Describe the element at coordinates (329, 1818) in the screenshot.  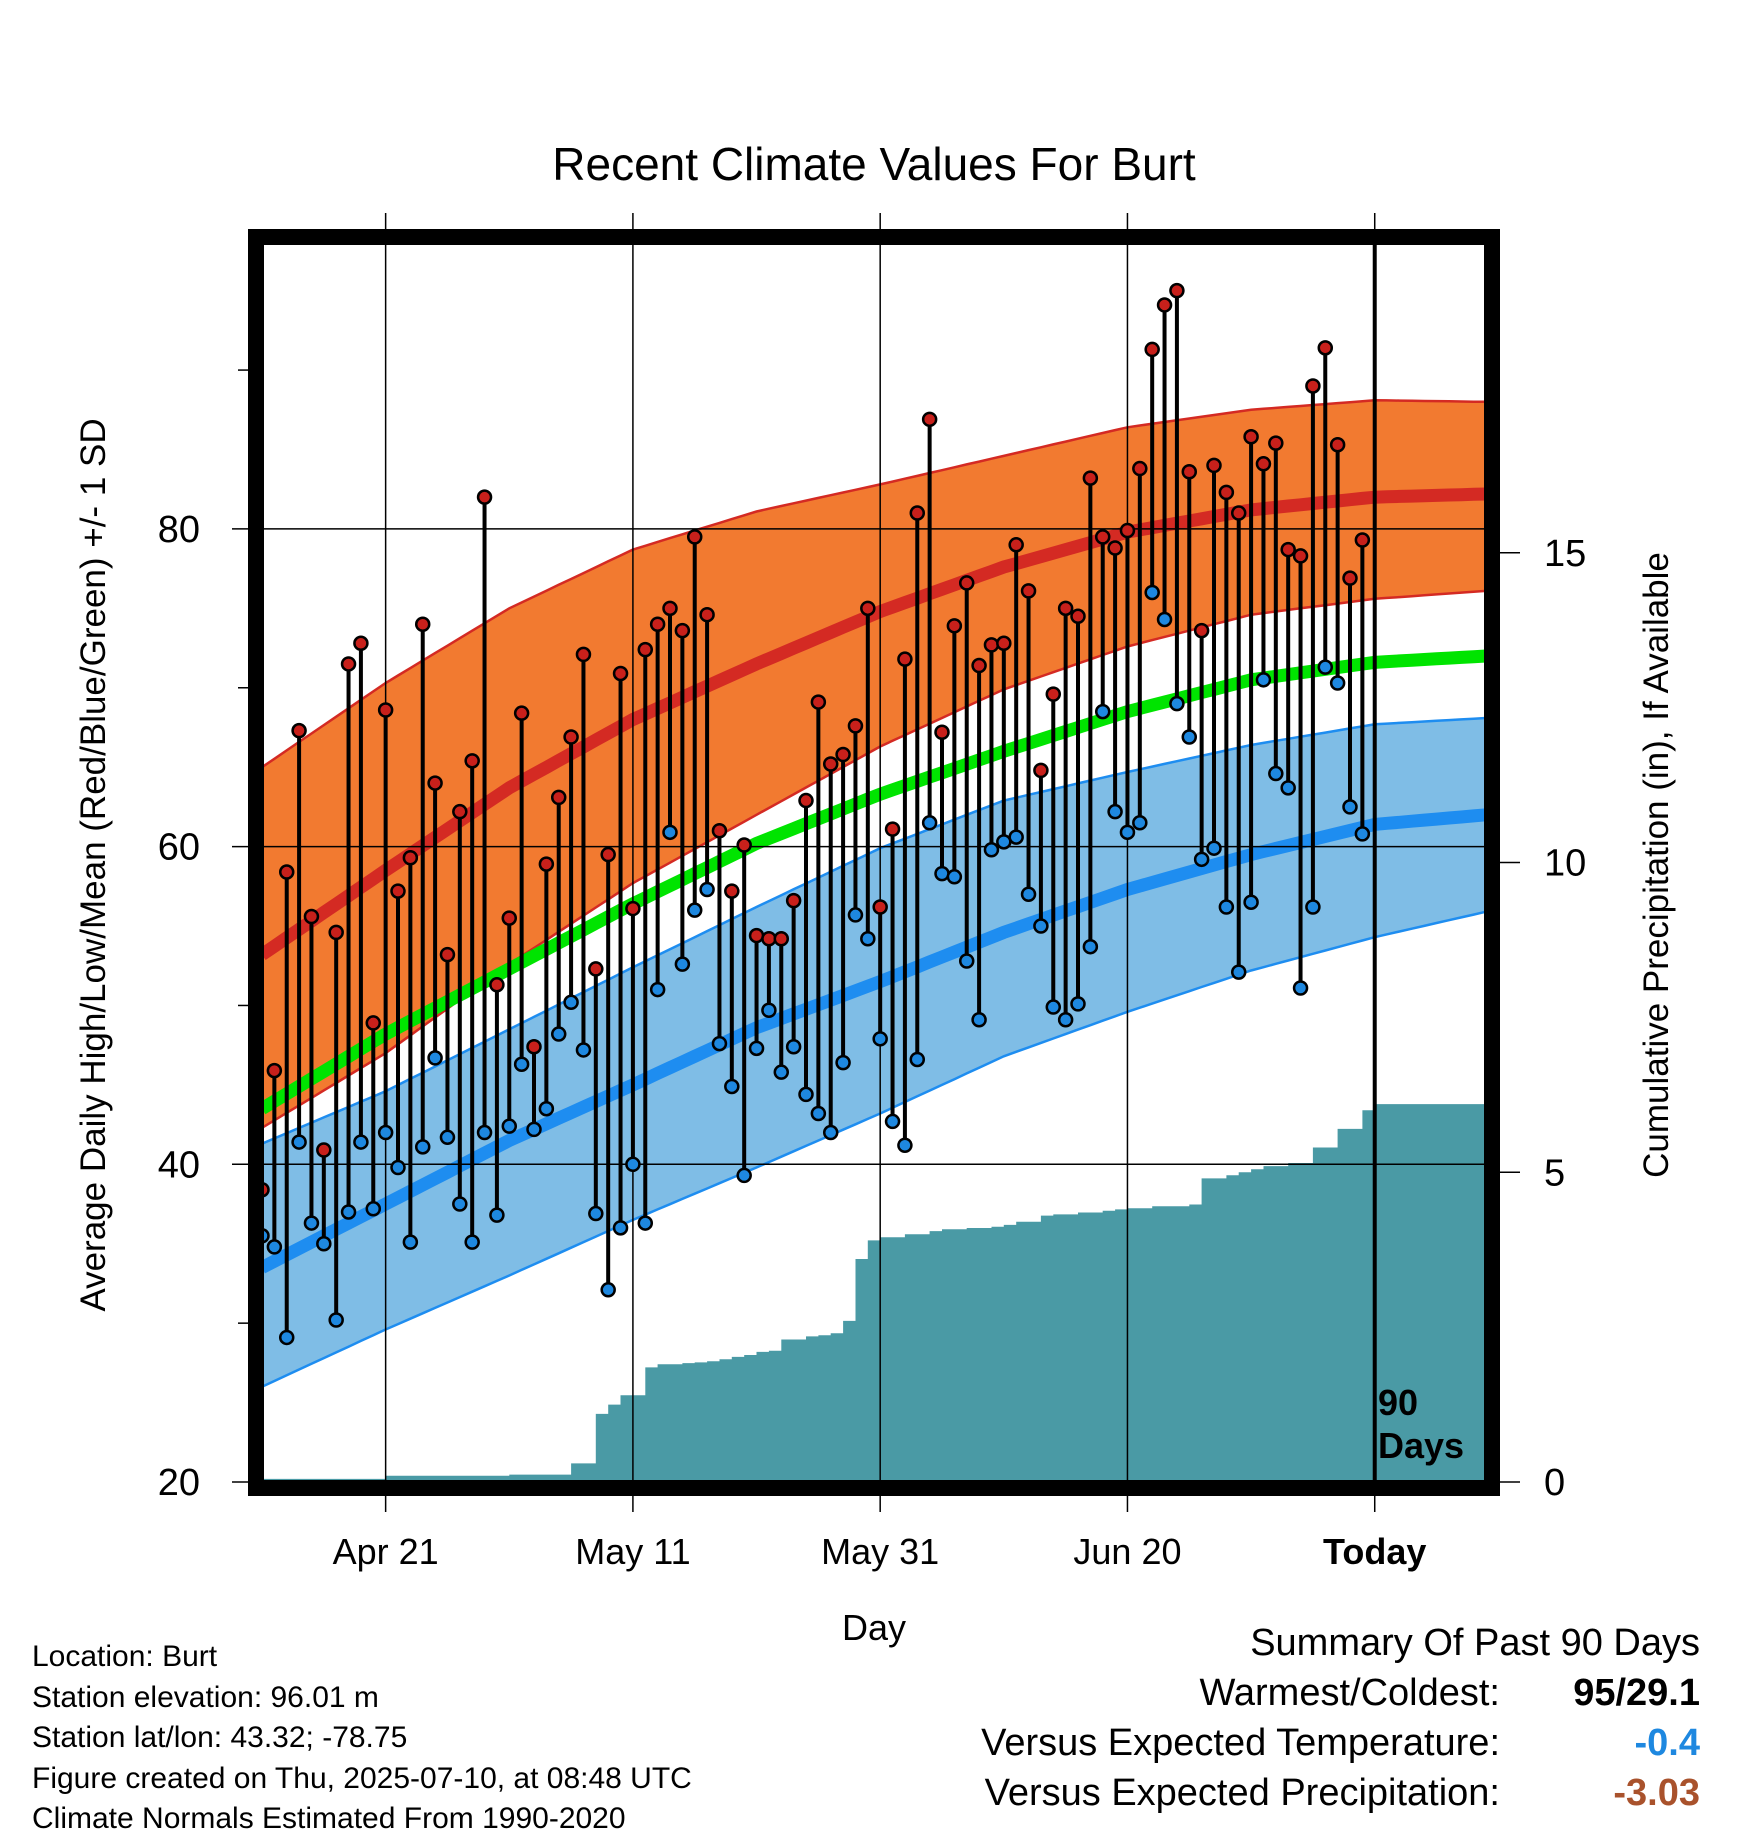
I see `info-normals: Climate Normals Estimated From 1990-2020` at that location.